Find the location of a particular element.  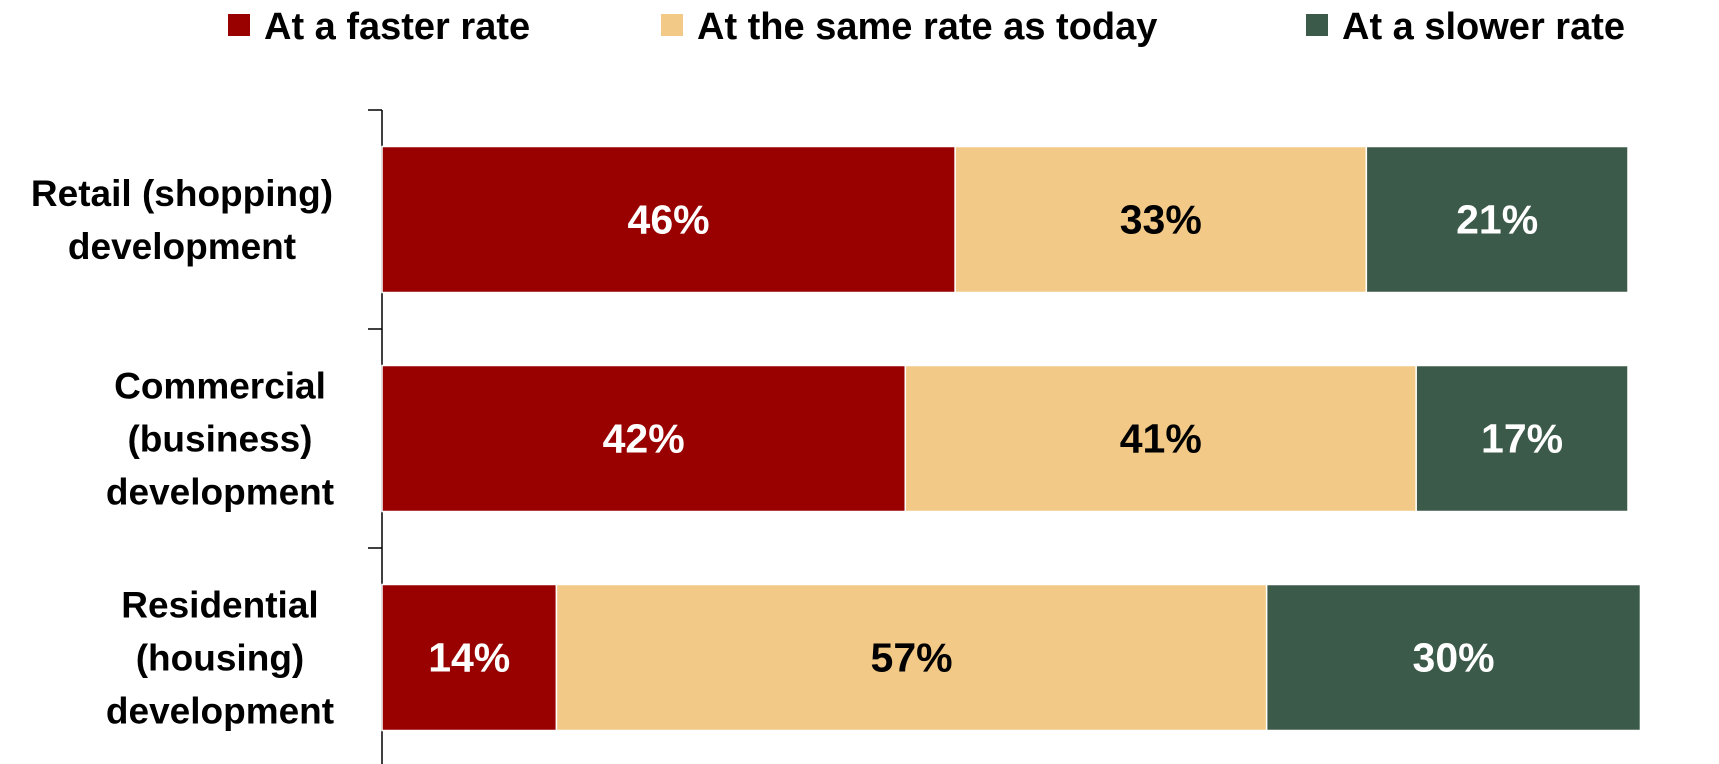

category-label: Residential (housing) development is located at coordinates (220, 658).